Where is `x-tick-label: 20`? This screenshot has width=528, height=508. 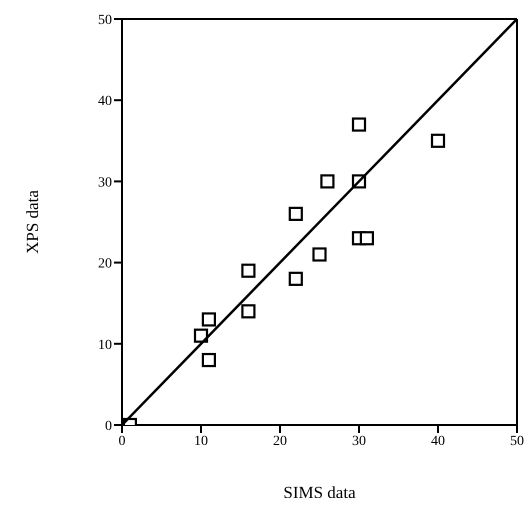
x-tick-label: 20 is located at coordinates (280, 441).